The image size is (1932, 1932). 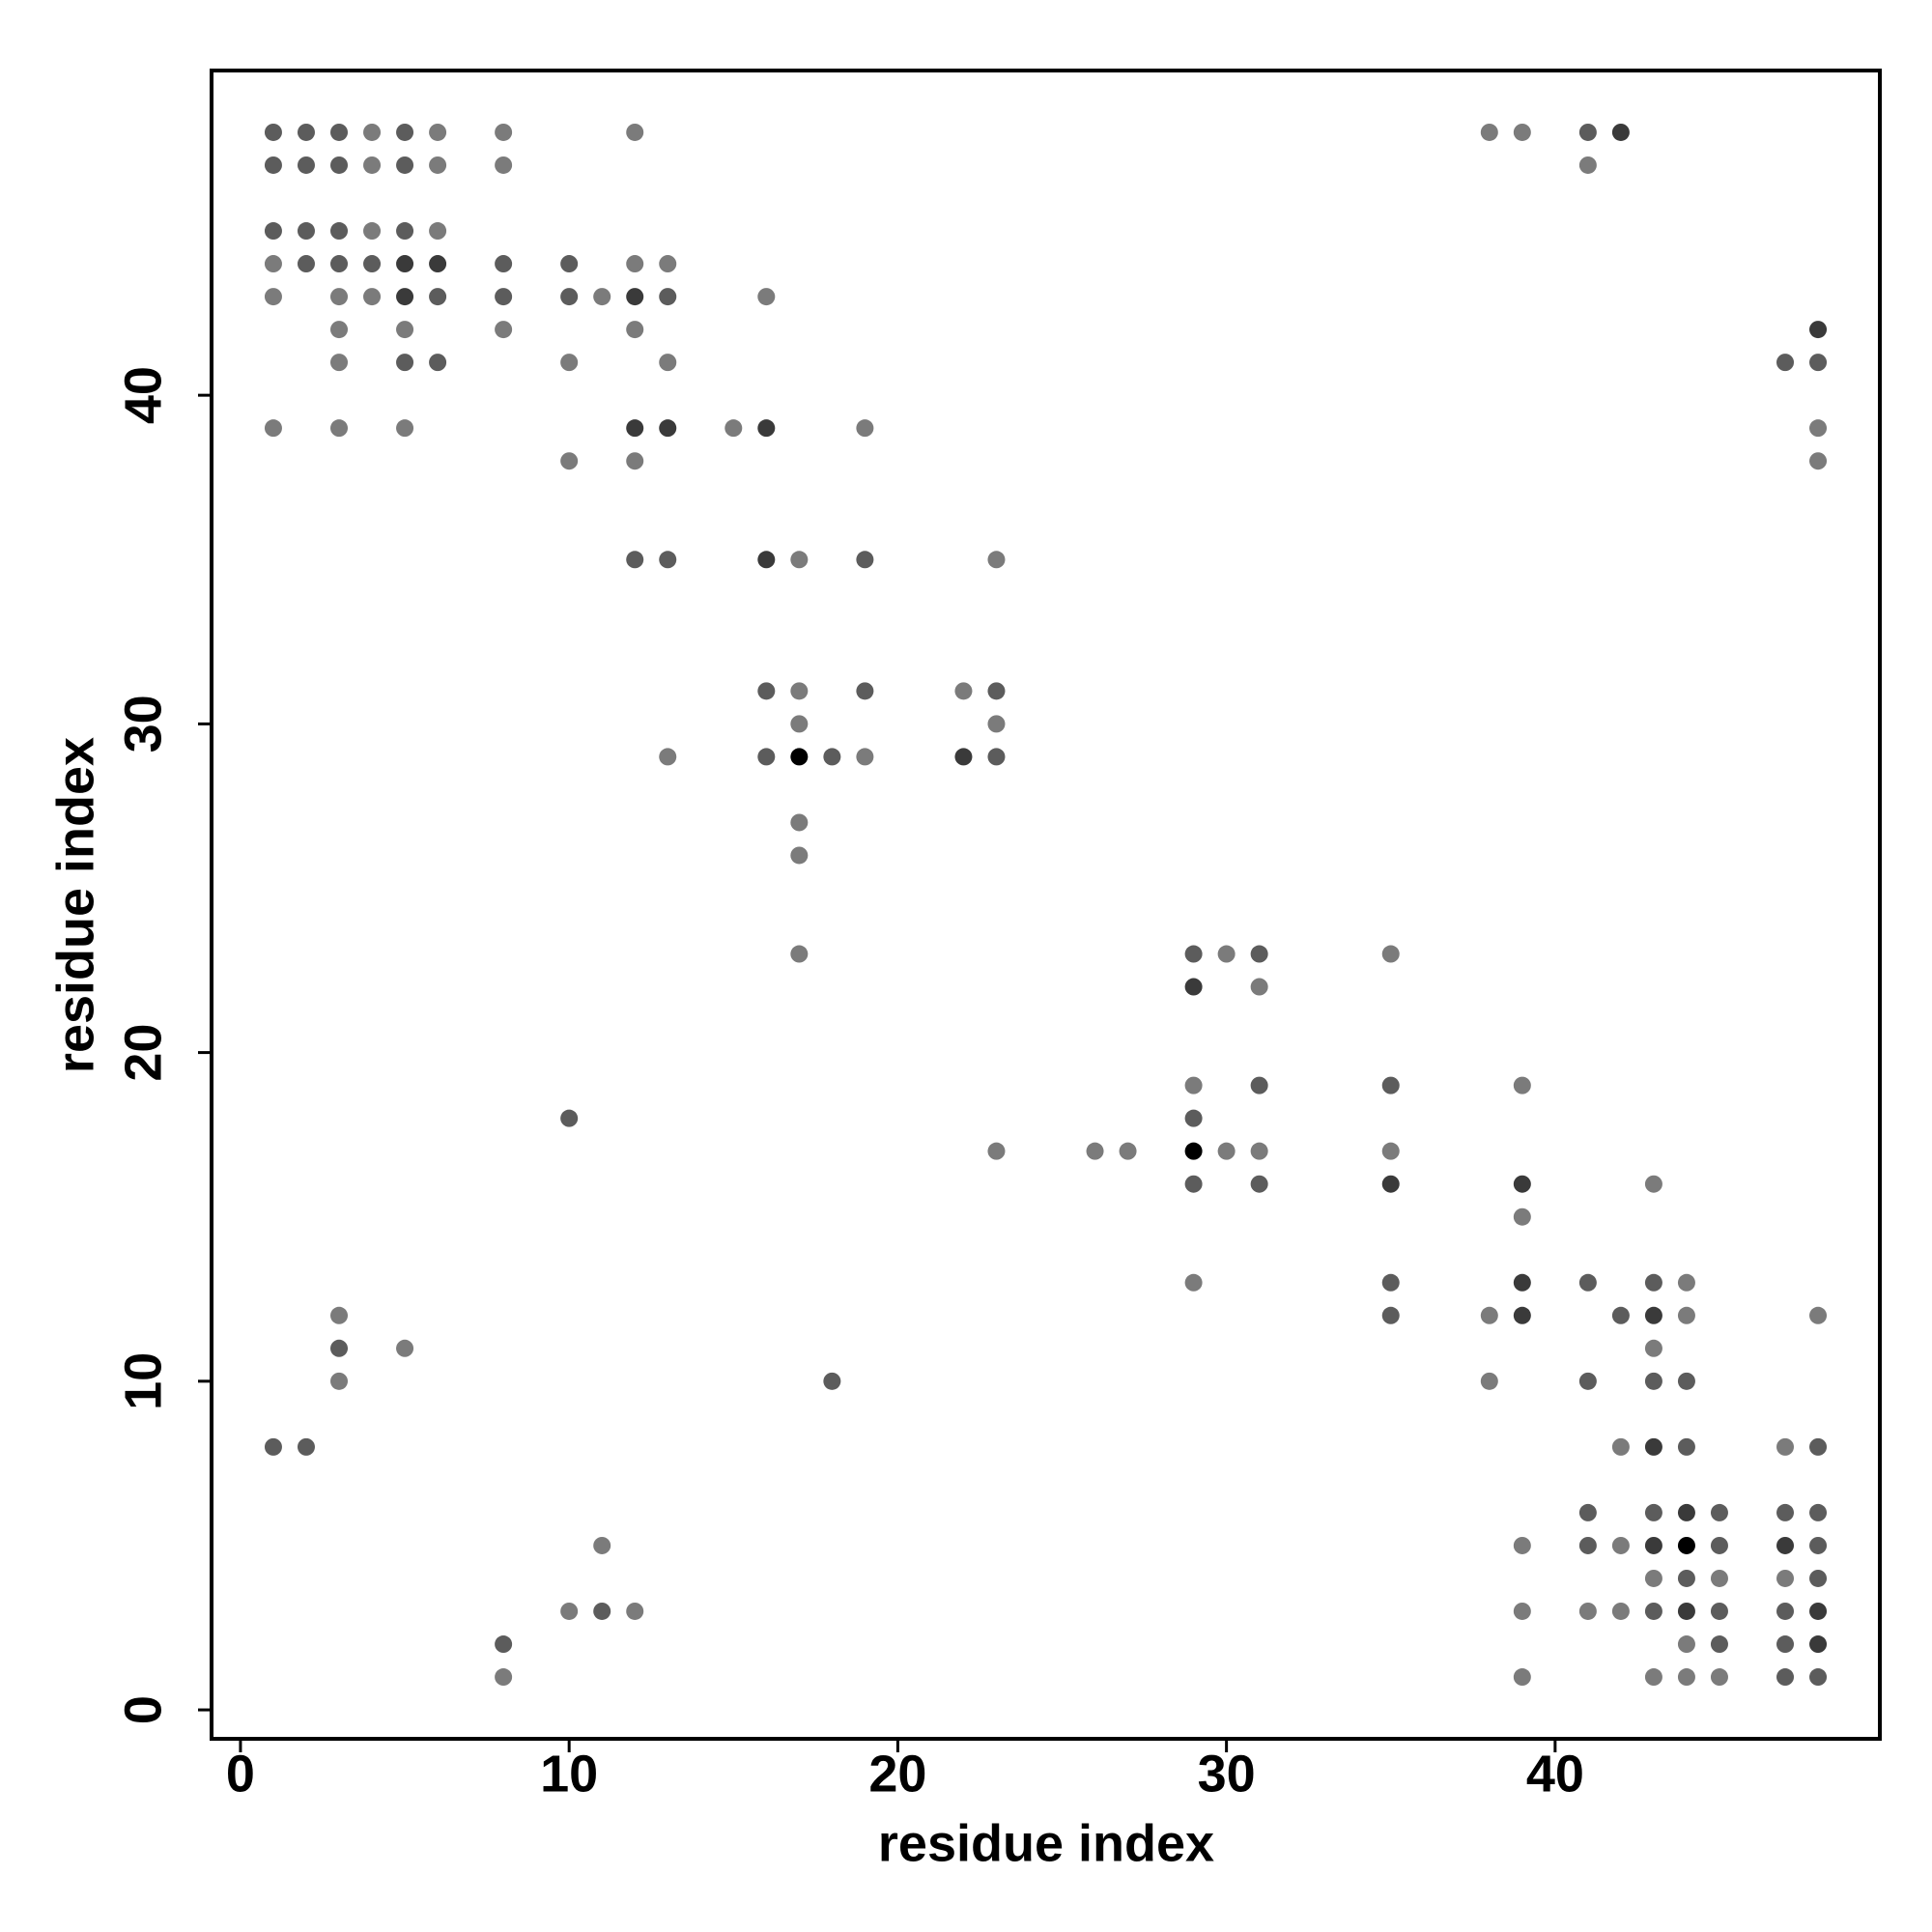 What do you see at coordinates (897, 1774) in the screenshot?
I see `x-tick-label: 20` at bounding box center [897, 1774].